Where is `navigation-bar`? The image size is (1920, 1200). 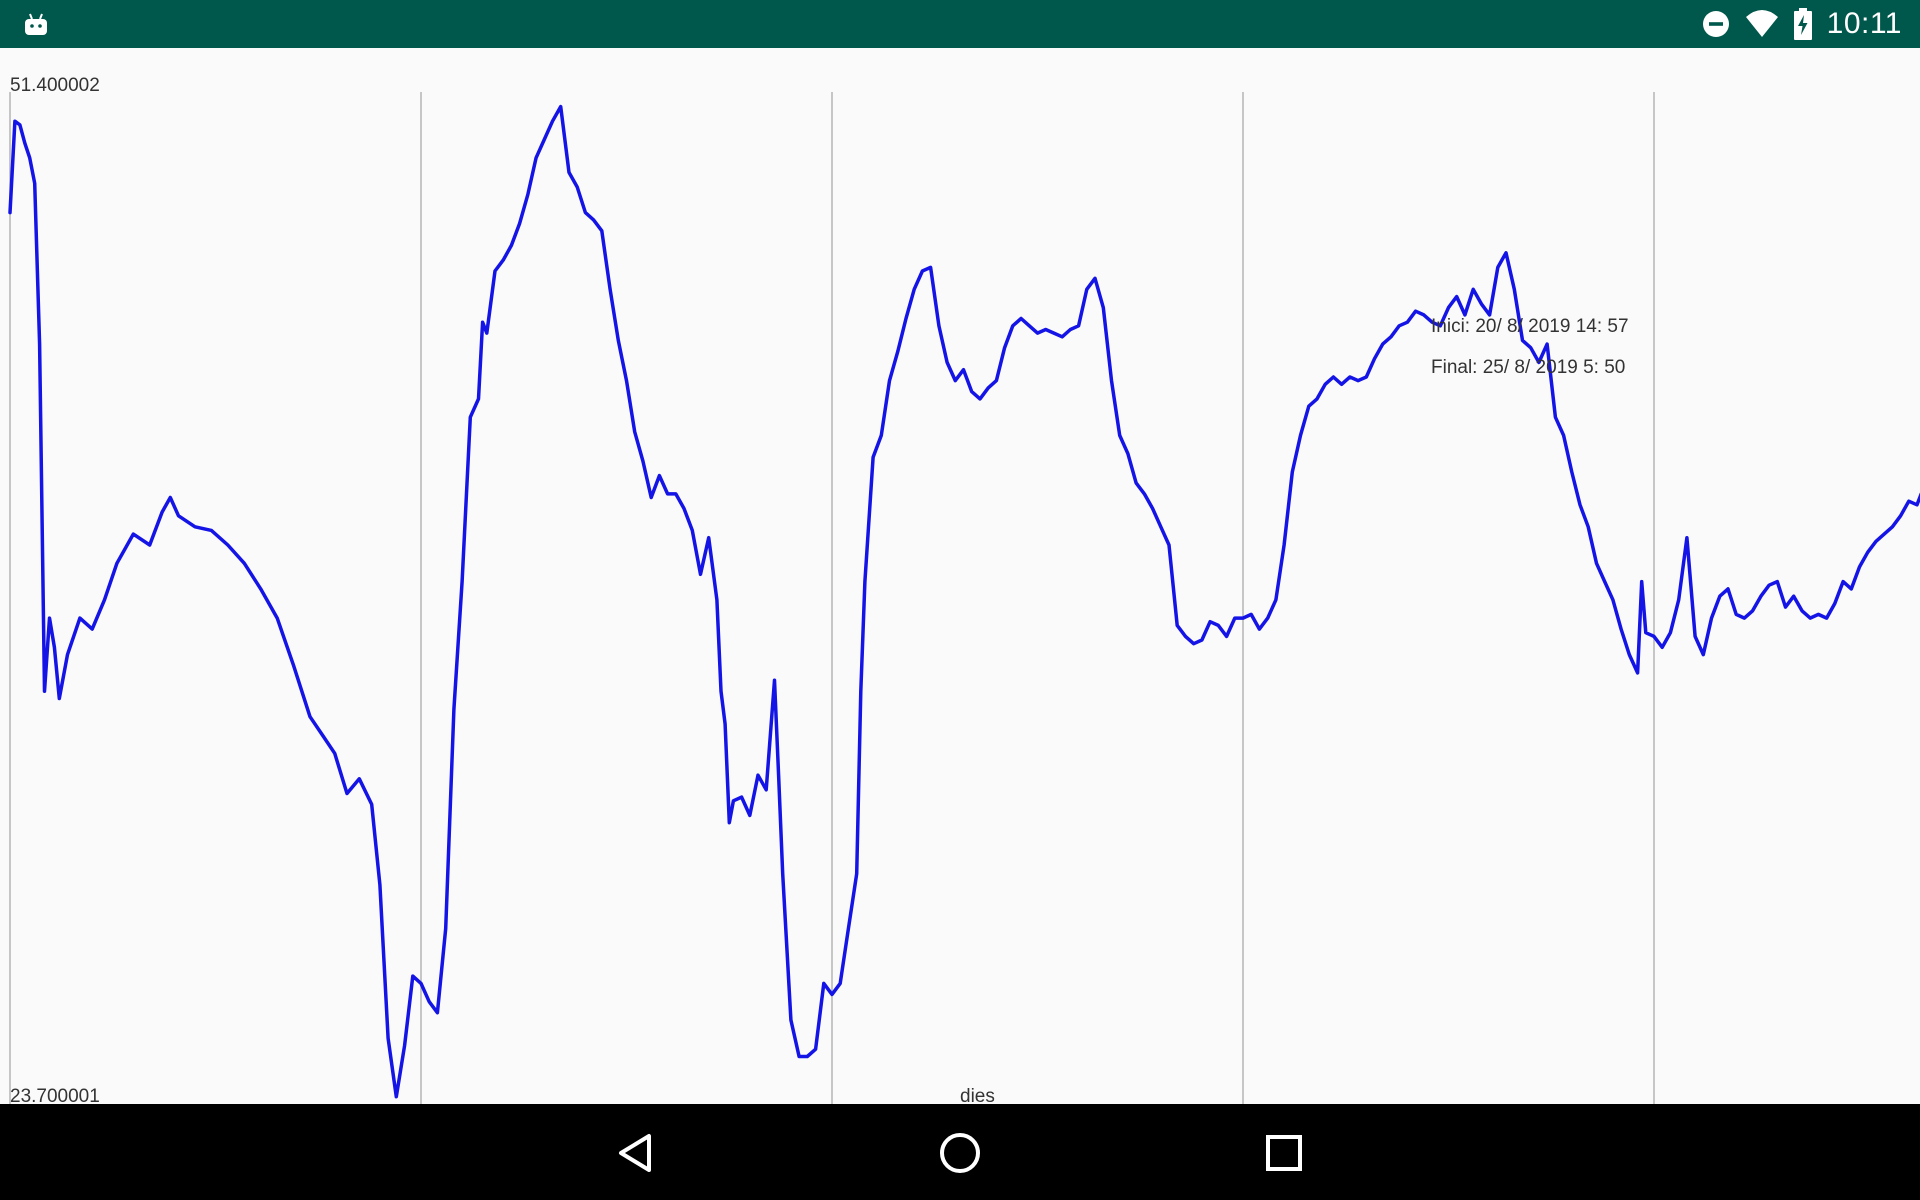
navigation-bar is located at coordinates (960, 1152).